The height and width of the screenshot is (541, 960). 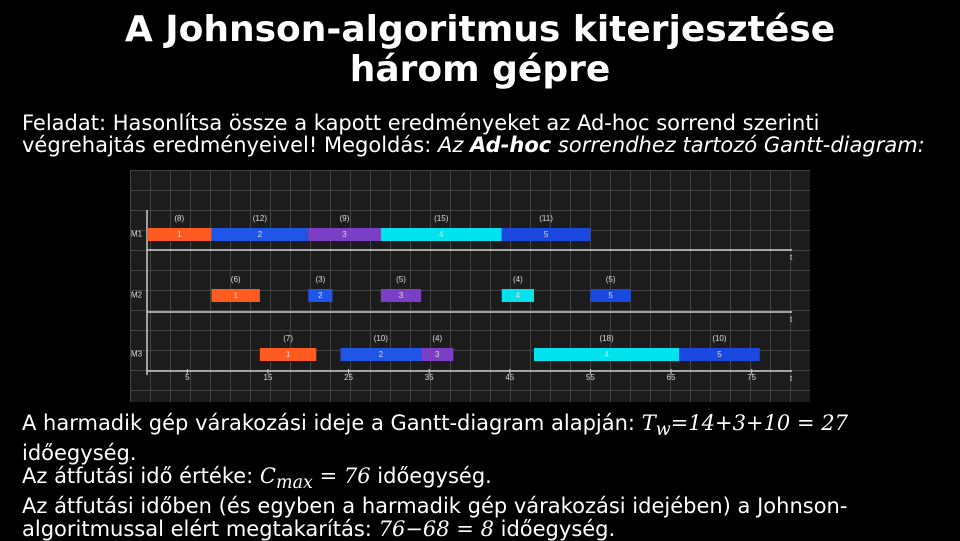 I want to click on solution-label: Megoldás:, so click(x=378, y=145).